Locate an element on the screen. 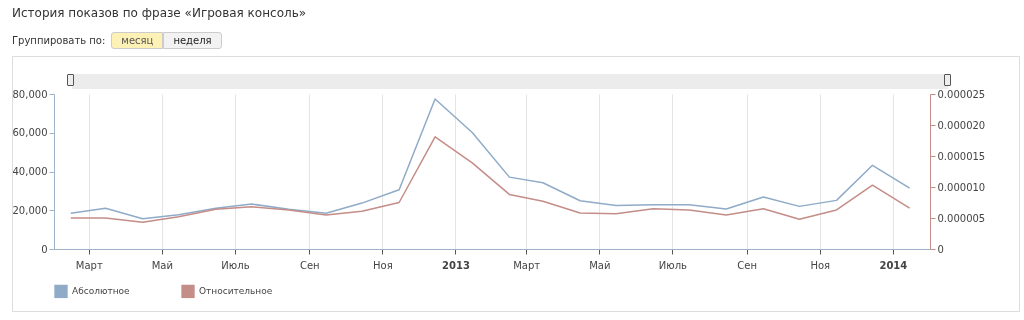 This screenshot has width=1024, height=320. x-tick-label: 2014 is located at coordinates (893, 265).